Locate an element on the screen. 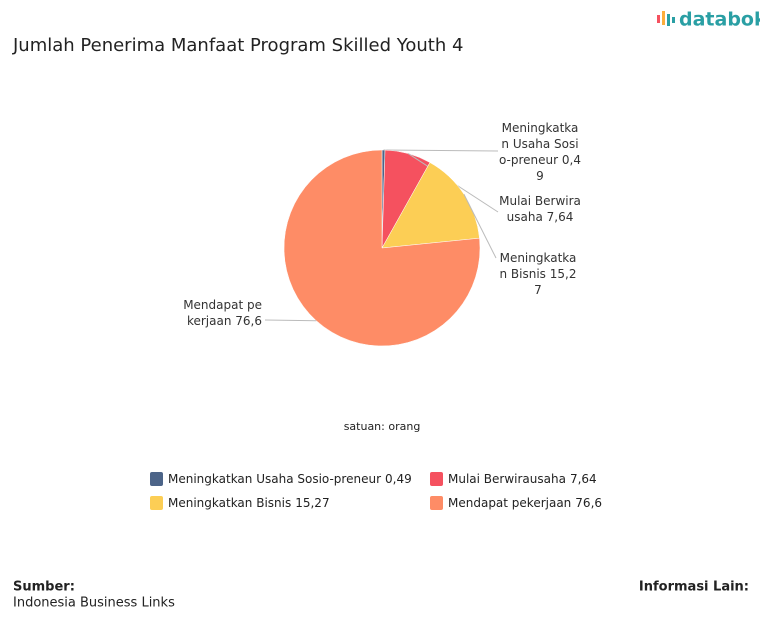 The image size is (760, 619). slice-label-name: Mulai Berwirausaha is located at coordinates (540, 209).